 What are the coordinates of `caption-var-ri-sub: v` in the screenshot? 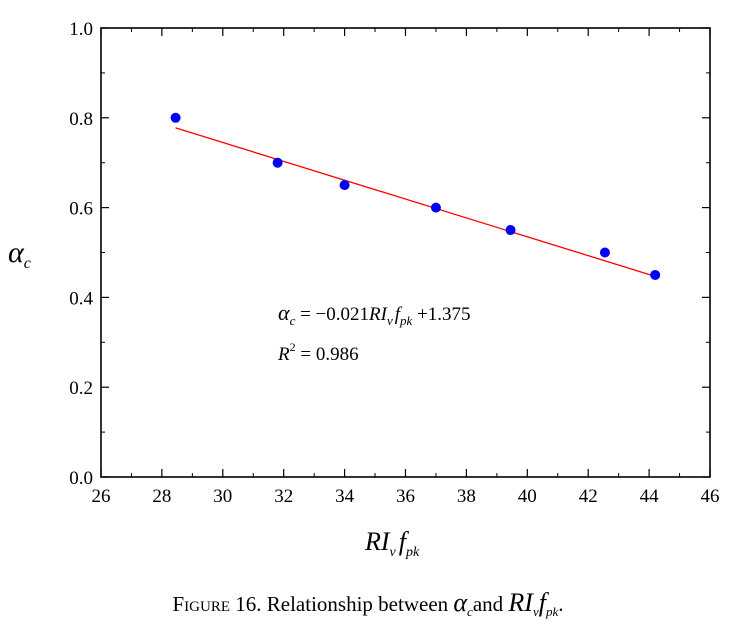 It's located at (535, 612).